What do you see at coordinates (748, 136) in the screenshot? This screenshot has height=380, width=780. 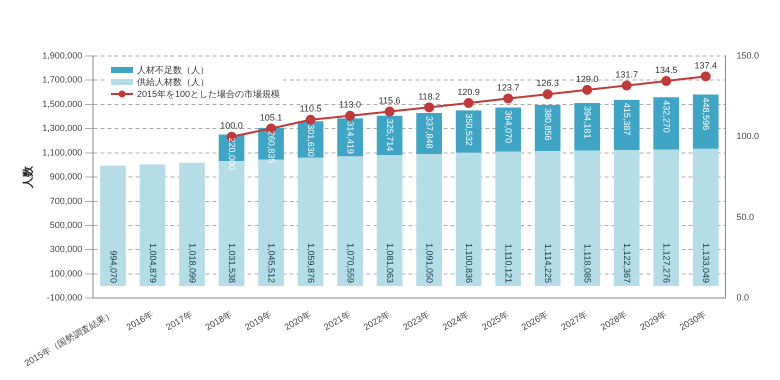 I see `y2-tick-label: 100.0` at bounding box center [748, 136].